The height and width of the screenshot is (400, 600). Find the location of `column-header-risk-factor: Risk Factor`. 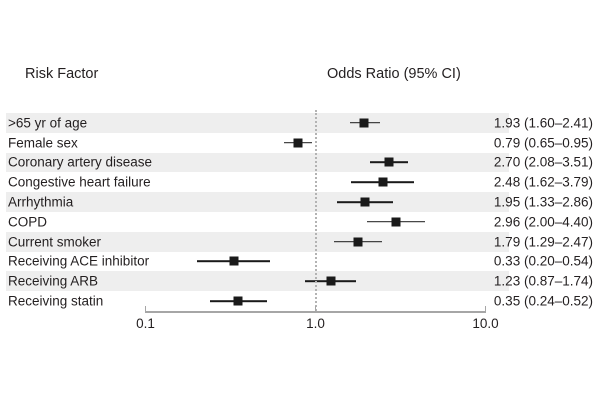

column-header-risk-factor: Risk Factor is located at coordinates (62, 74).